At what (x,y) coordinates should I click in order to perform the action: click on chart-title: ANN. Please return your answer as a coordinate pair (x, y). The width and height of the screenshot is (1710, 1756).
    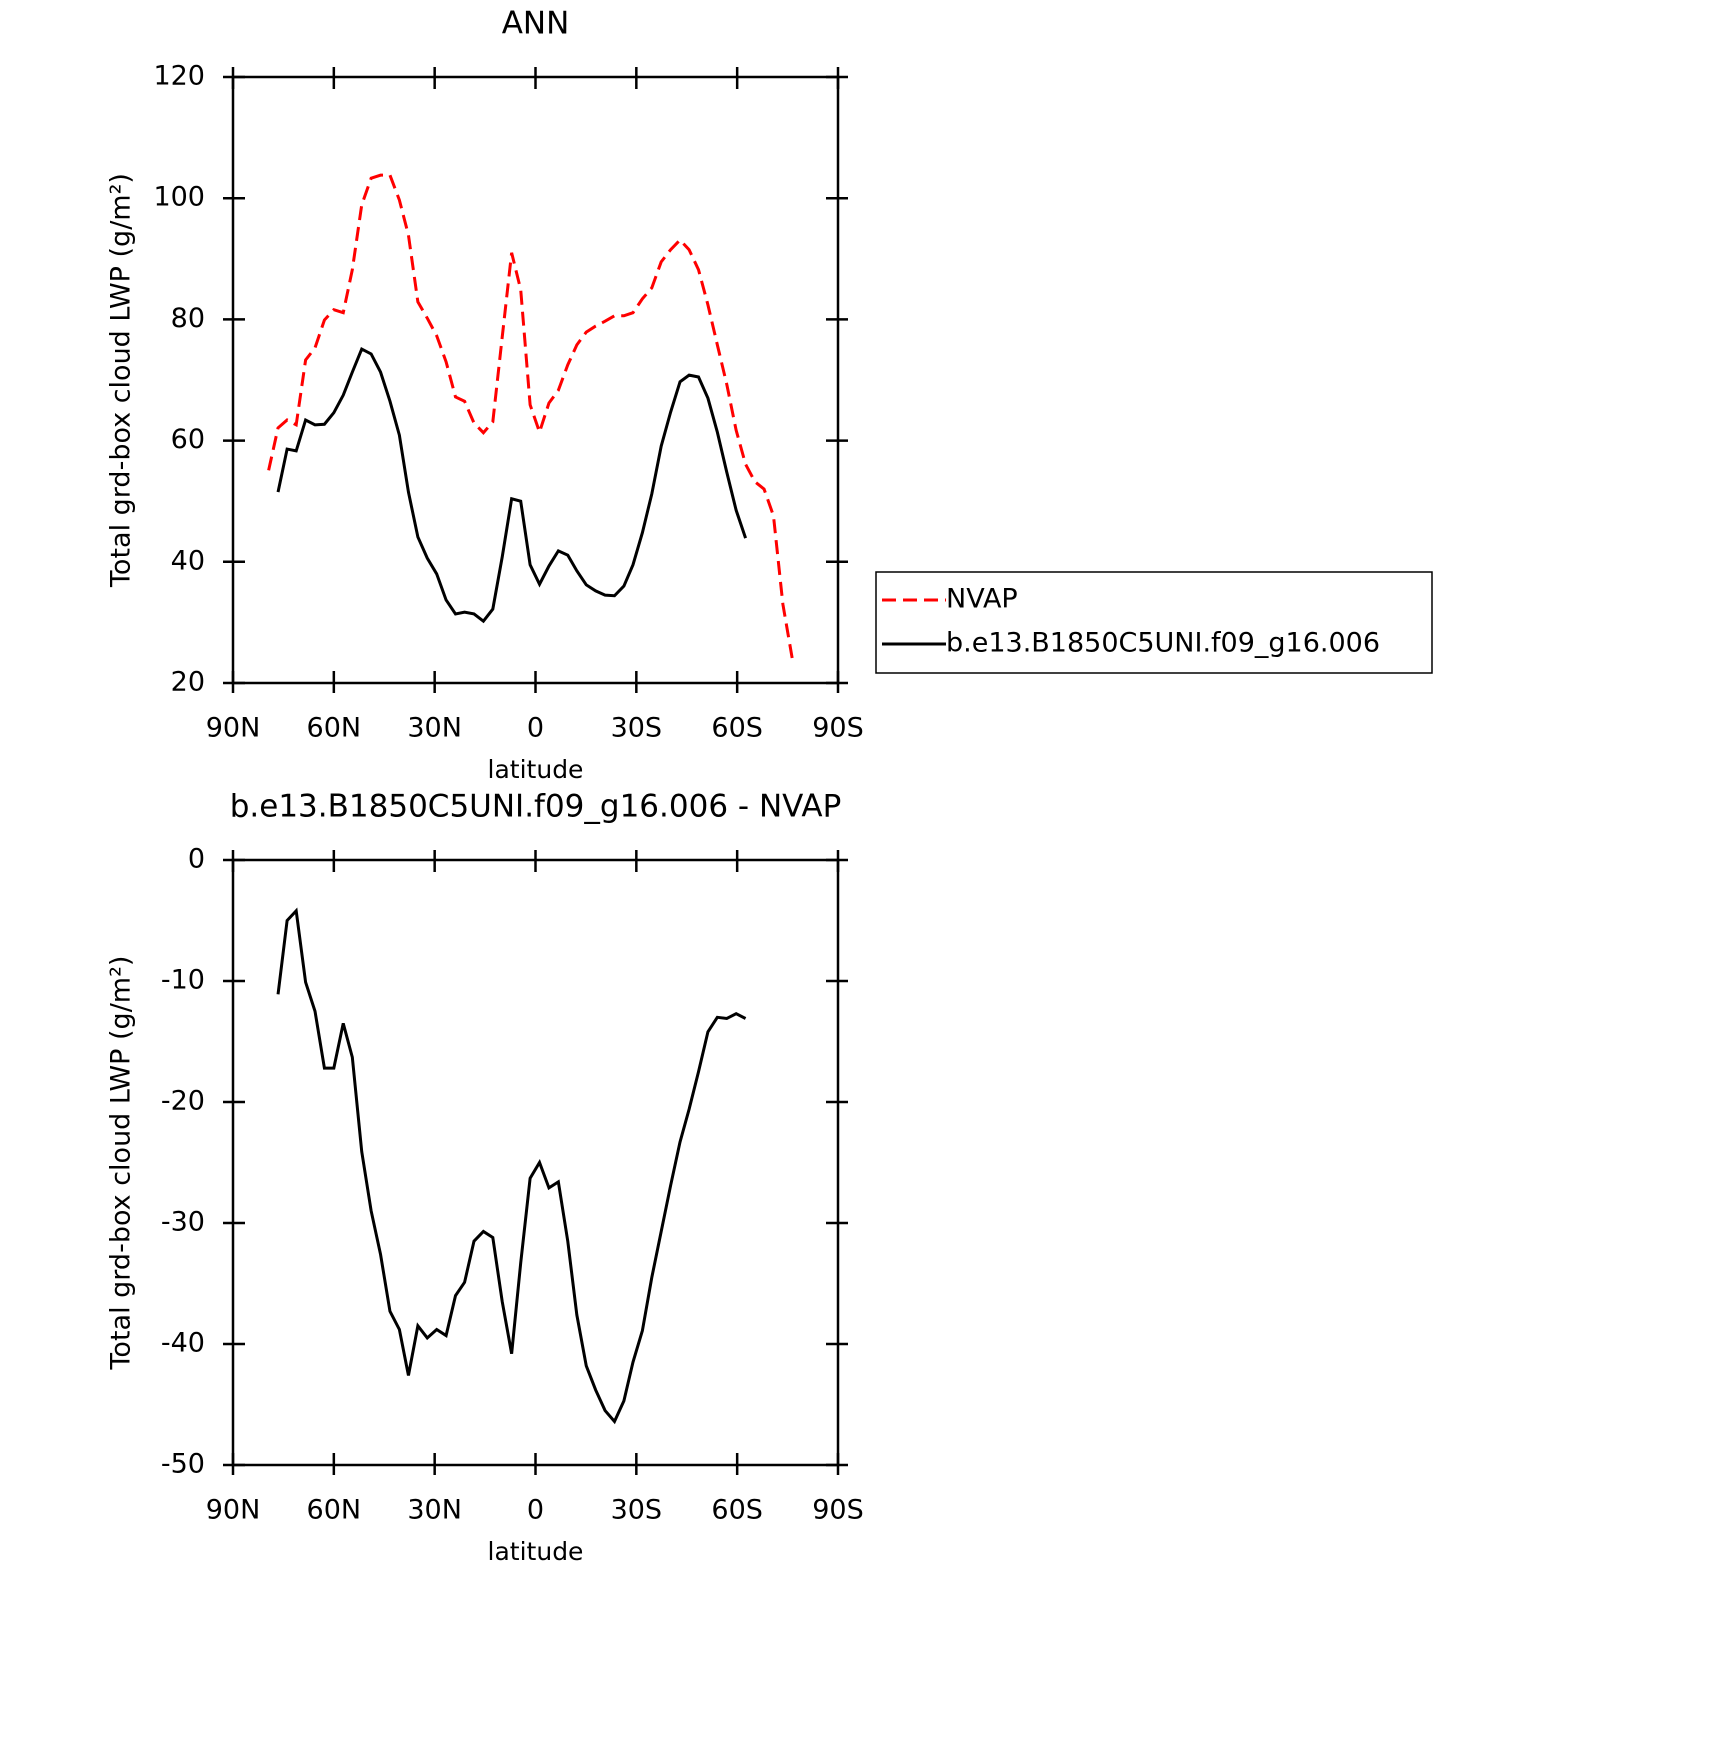
    Looking at the image, I should click on (536, 24).